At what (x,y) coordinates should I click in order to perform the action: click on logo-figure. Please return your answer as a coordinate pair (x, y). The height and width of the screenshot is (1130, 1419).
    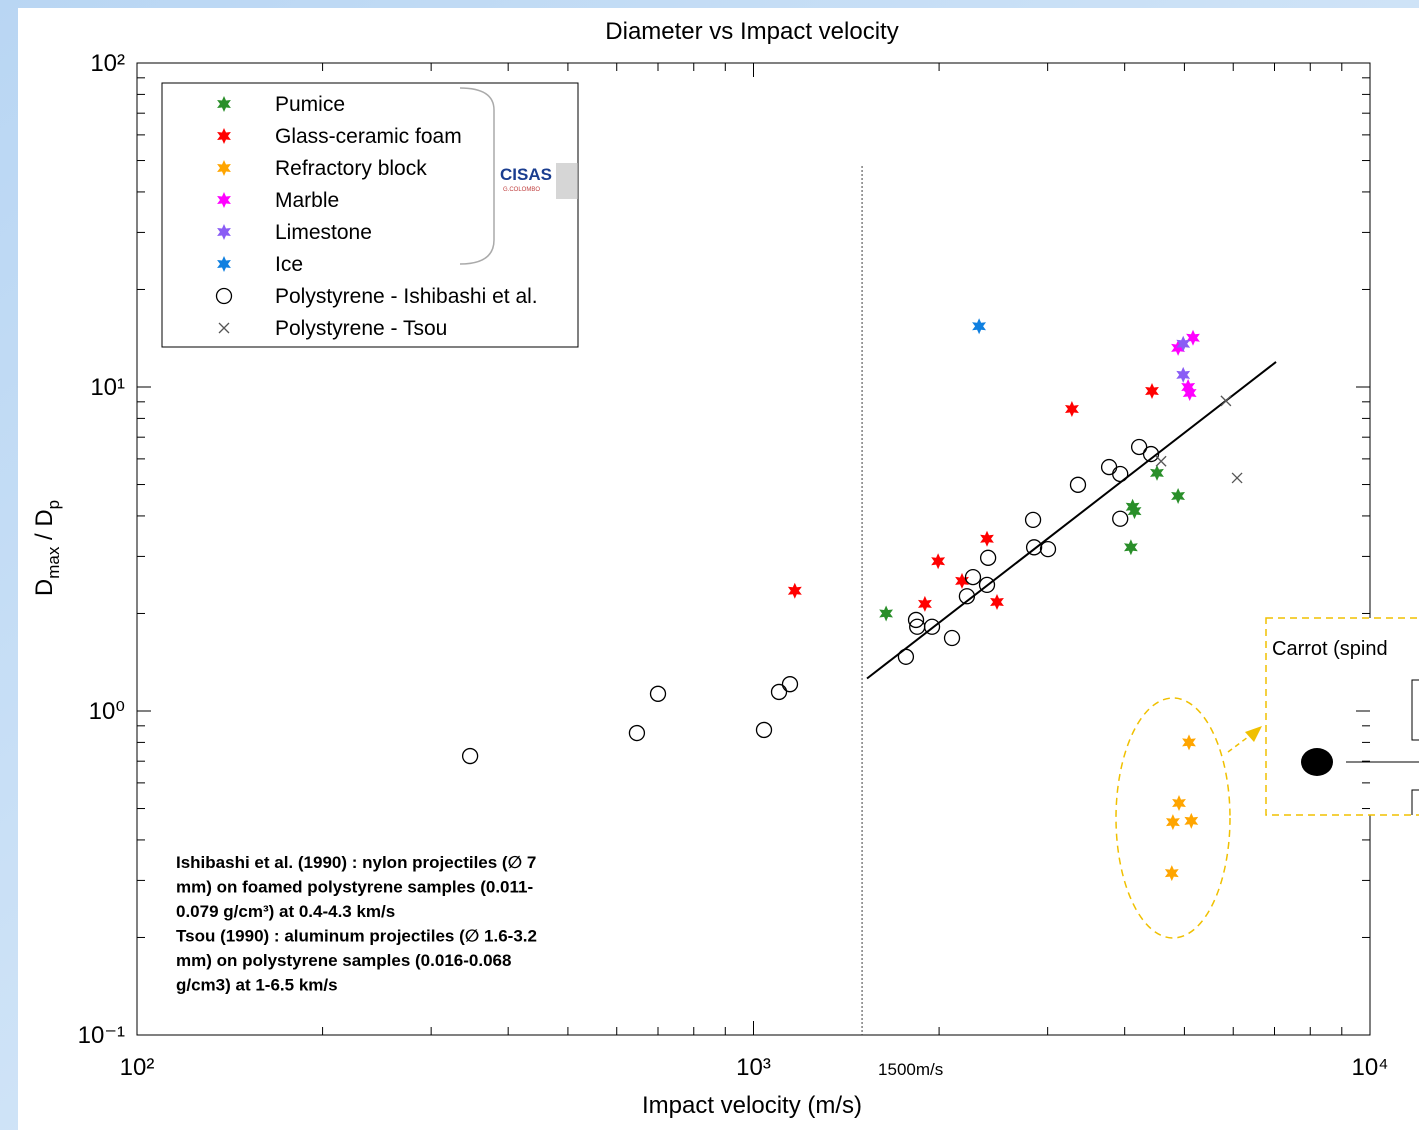
    Looking at the image, I should click on (567, 181).